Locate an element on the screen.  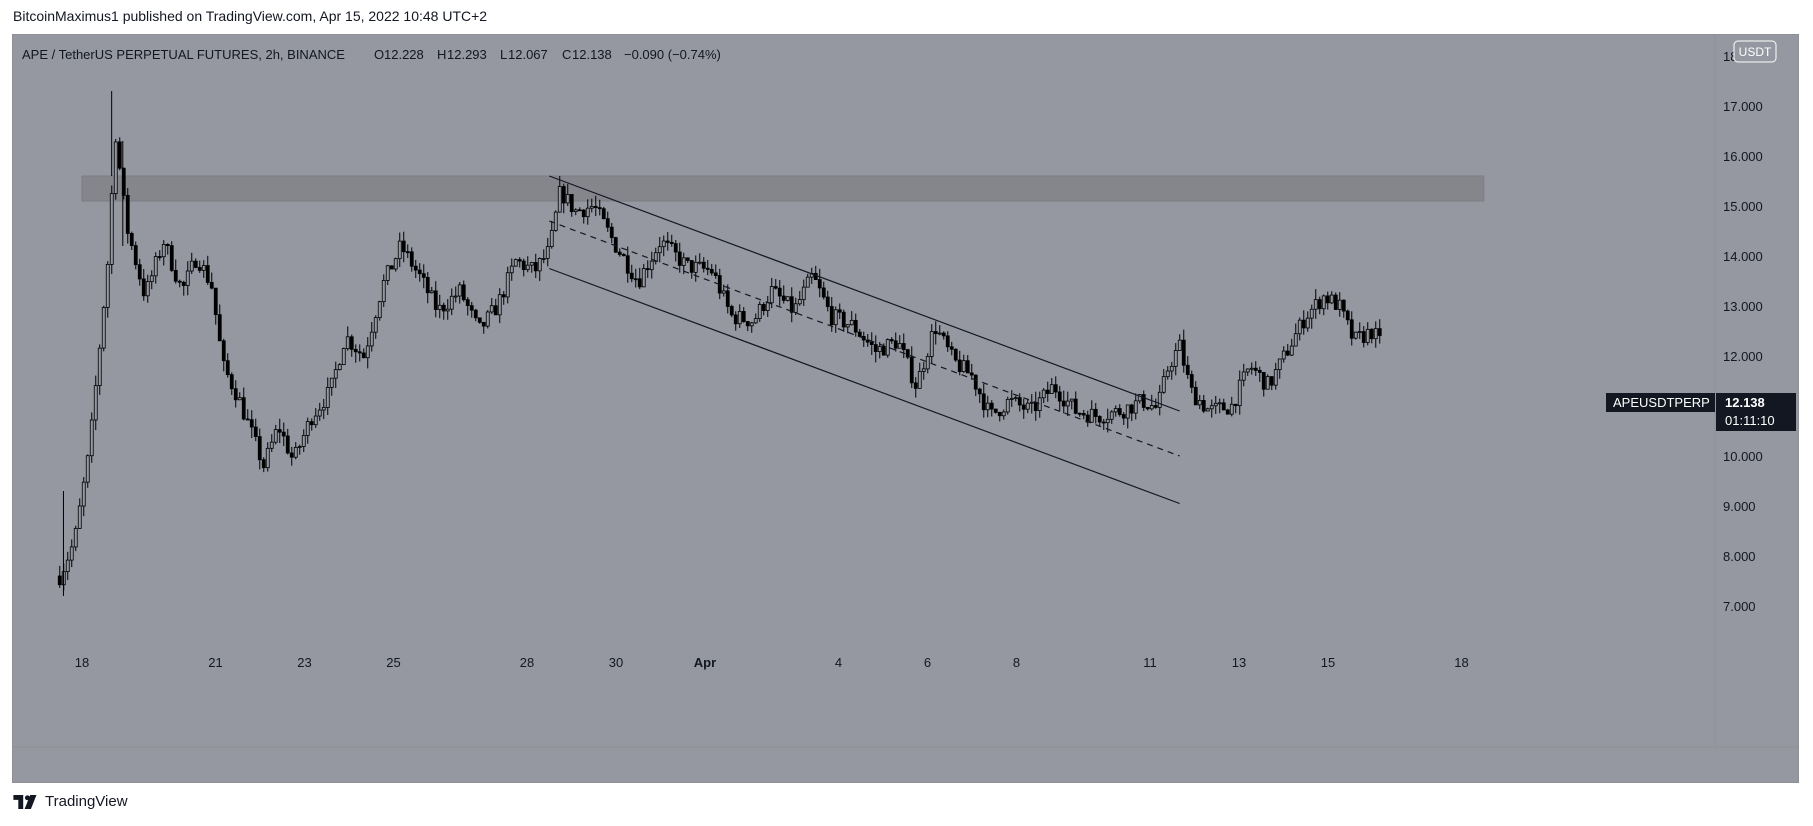
x-tick-label: 15 is located at coordinates (1328, 662).